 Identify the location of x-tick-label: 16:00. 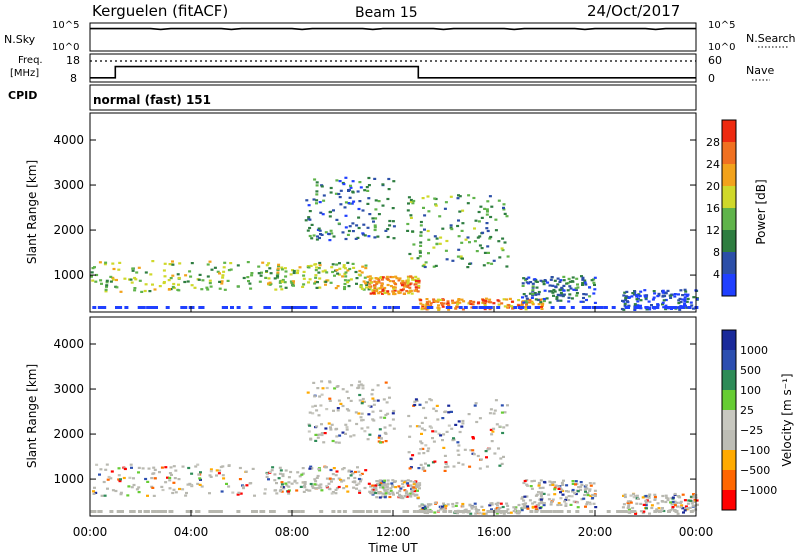
(494, 532).